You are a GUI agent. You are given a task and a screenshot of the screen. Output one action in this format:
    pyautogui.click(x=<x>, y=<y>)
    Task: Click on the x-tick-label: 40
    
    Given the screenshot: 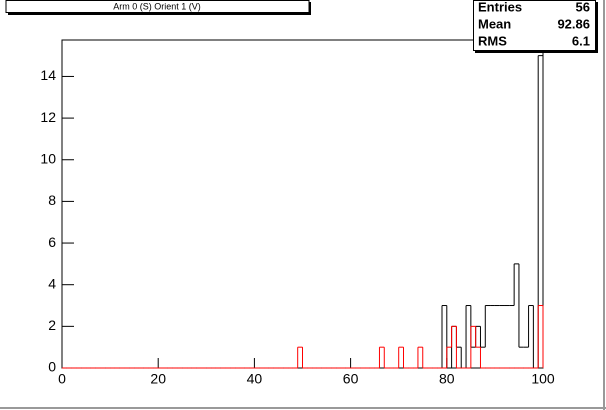 What is the action you would take?
    pyautogui.click(x=255, y=379)
    